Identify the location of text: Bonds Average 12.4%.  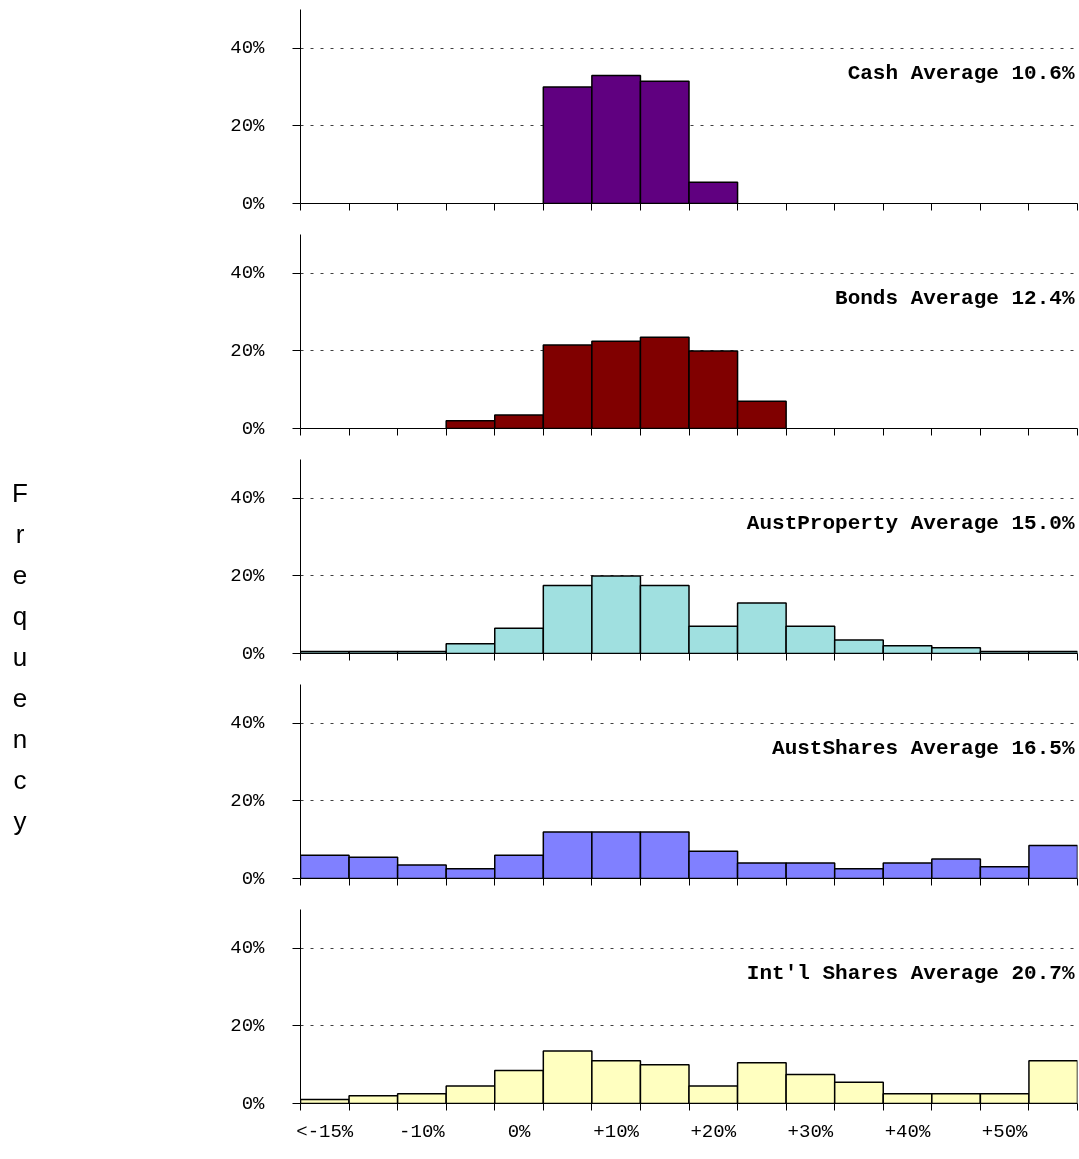
(955, 299).